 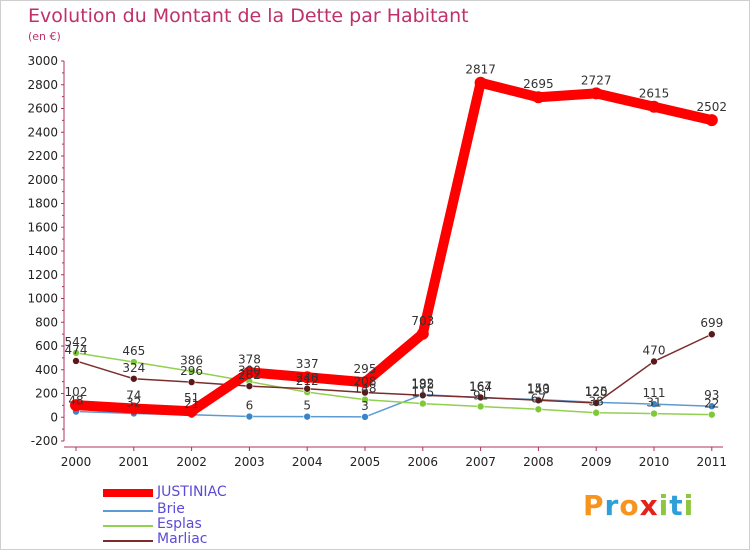 What do you see at coordinates (44, 36) in the screenshot?
I see `chart-subtitle: (en €)` at bounding box center [44, 36].